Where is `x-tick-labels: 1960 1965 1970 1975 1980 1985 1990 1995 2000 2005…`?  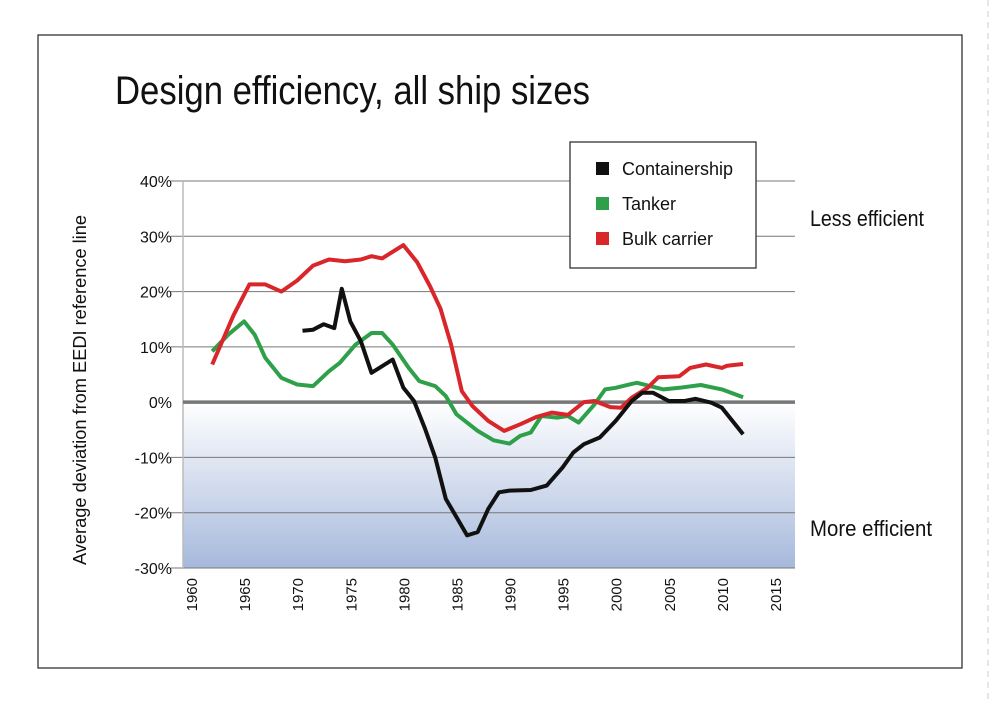
x-tick-labels: 1960 1965 1970 1975 1980 1985 1990 1995 2000 2005… is located at coordinates (484, 594).